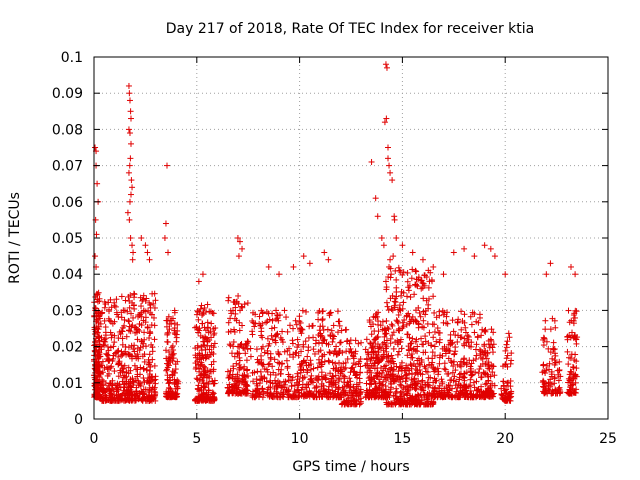 This screenshot has width=640, height=480. What do you see at coordinates (15, 238) in the screenshot?
I see `y-axis-label: ROTI / TECUs` at bounding box center [15, 238].